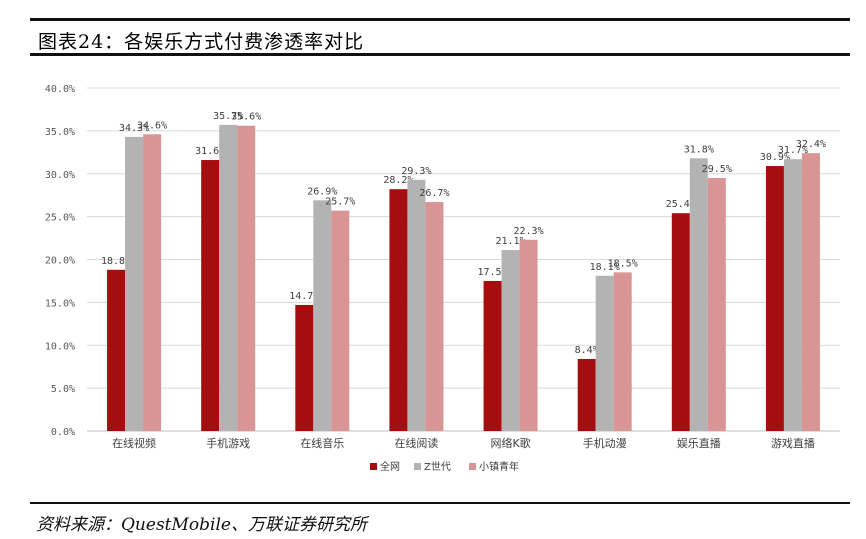 The width and height of the screenshot is (866, 539). I want to click on y-tick-label: 0.0%, so click(63, 432).